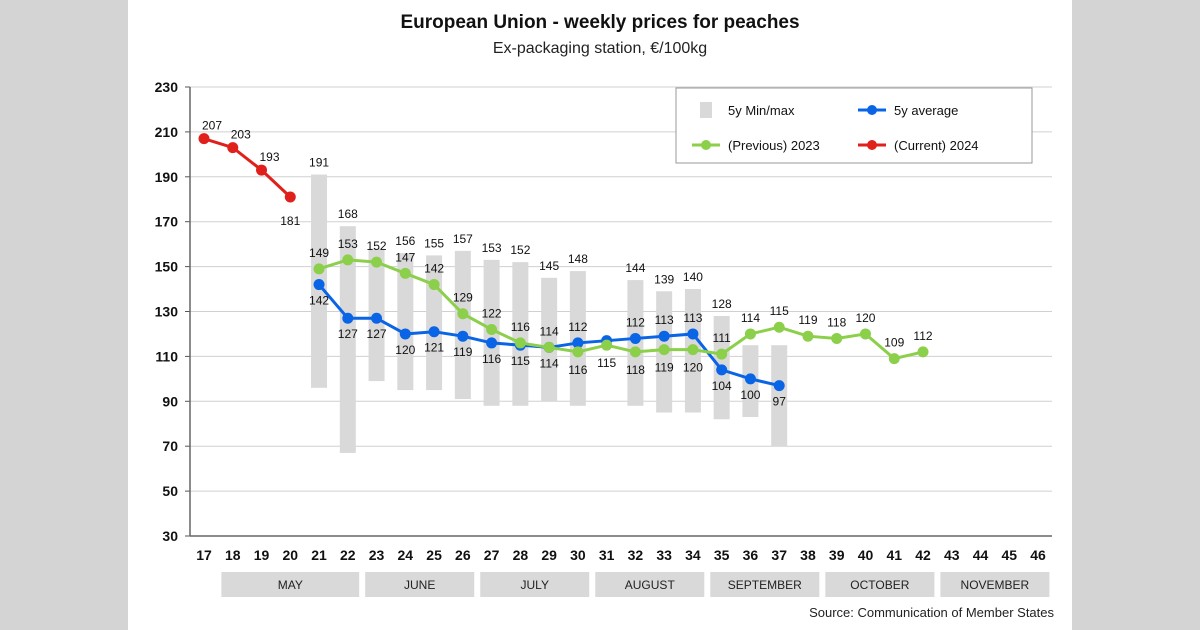  What do you see at coordinates (693, 277) in the screenshot?
I see `range-max-label: 140` at bounding box center [693, 277].